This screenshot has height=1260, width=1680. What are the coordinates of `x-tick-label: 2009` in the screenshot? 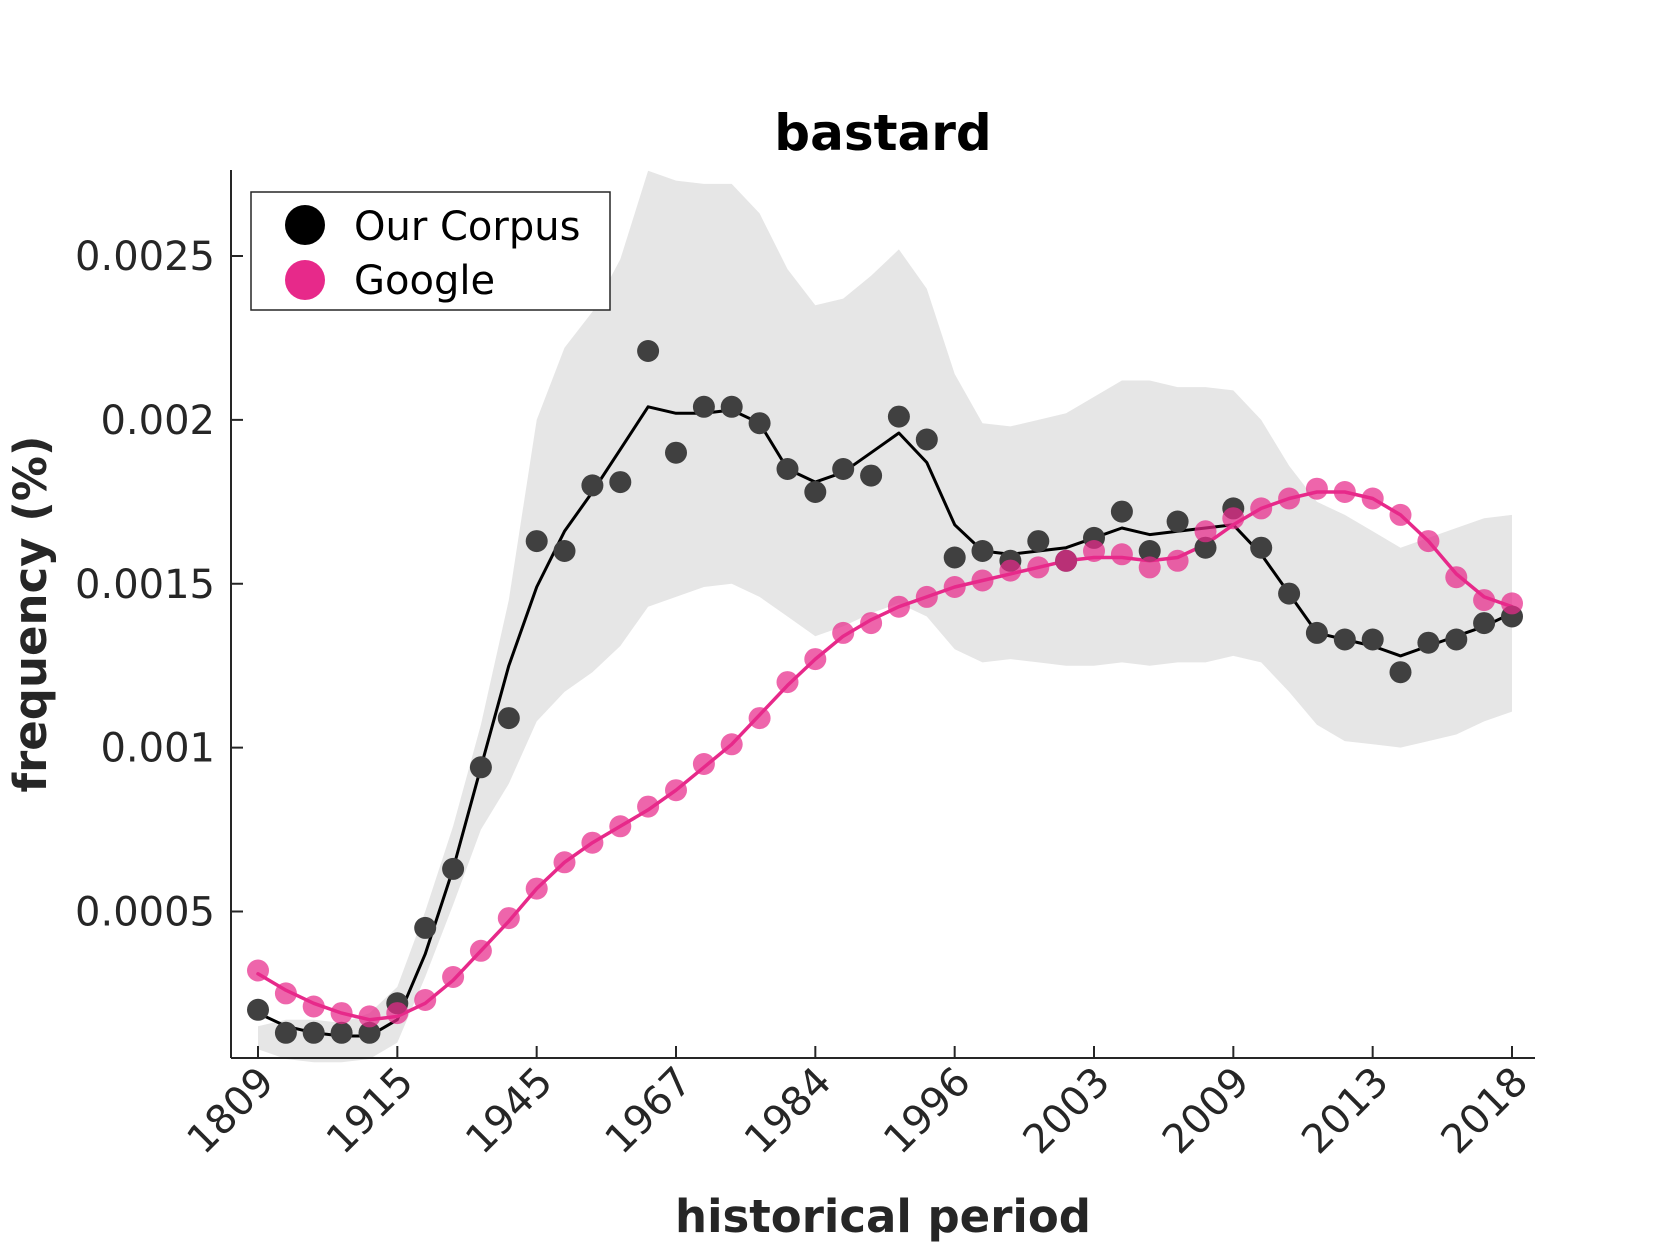 It's located at (1206, 1111).